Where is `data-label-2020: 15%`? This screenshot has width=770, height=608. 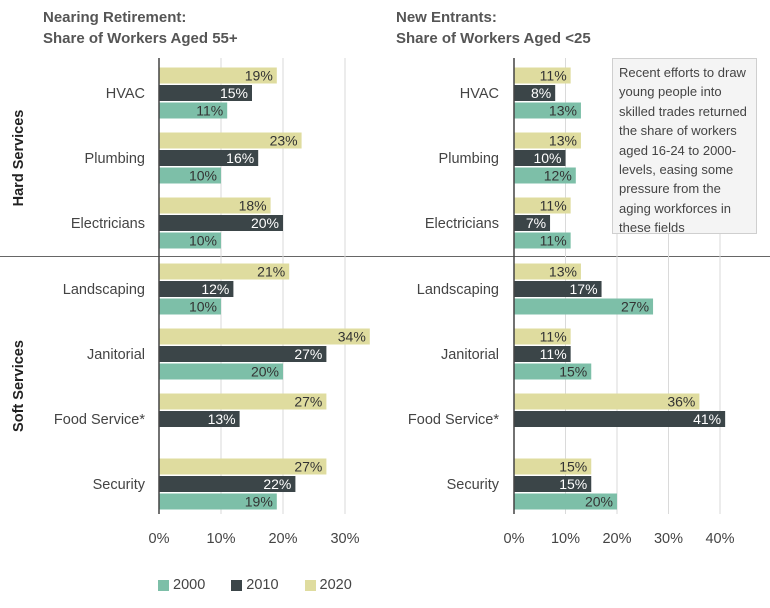
data-label-2020: 15% is located at coordinates (573, 467).